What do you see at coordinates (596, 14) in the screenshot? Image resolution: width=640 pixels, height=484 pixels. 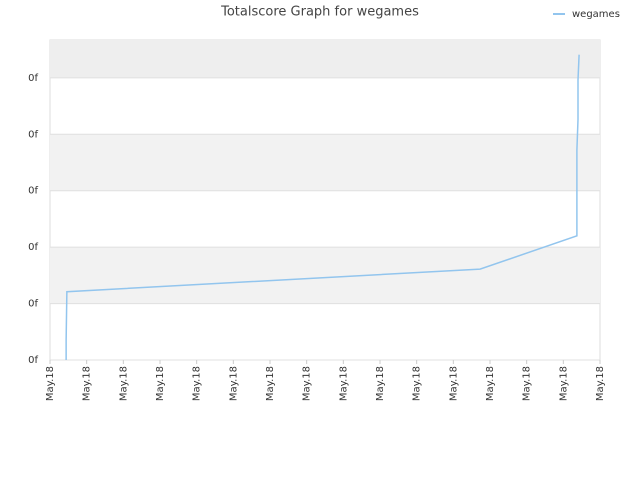 I see `legend-label: wegames` at bounding box center [596, 14].